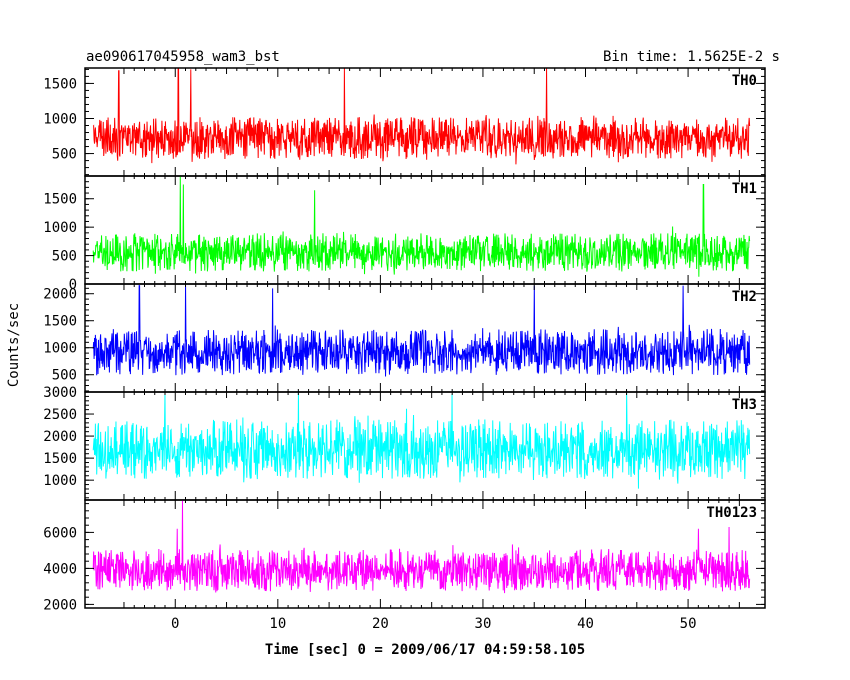 This screenshot has height=680, width=850. What do you see at coordinates (744, 189) in the screenshot?
I see `panel-label: TH1` at bounding box center [744, 189].